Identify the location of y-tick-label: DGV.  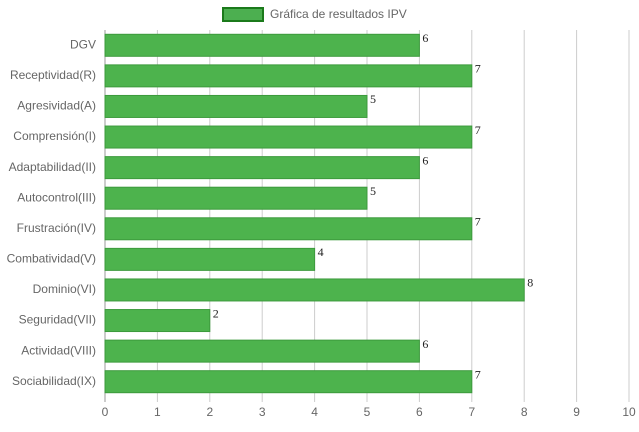
(83, 44).